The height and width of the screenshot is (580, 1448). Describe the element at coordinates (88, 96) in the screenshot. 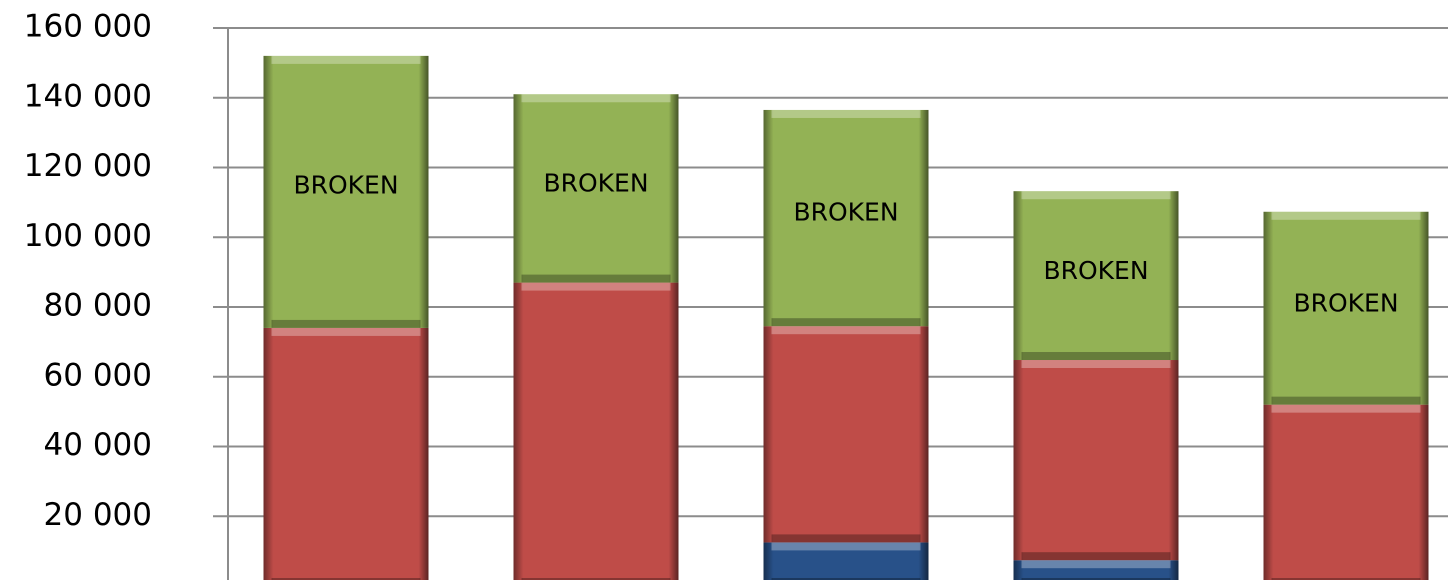

I see `y-tick-label: 140 000` at that location.